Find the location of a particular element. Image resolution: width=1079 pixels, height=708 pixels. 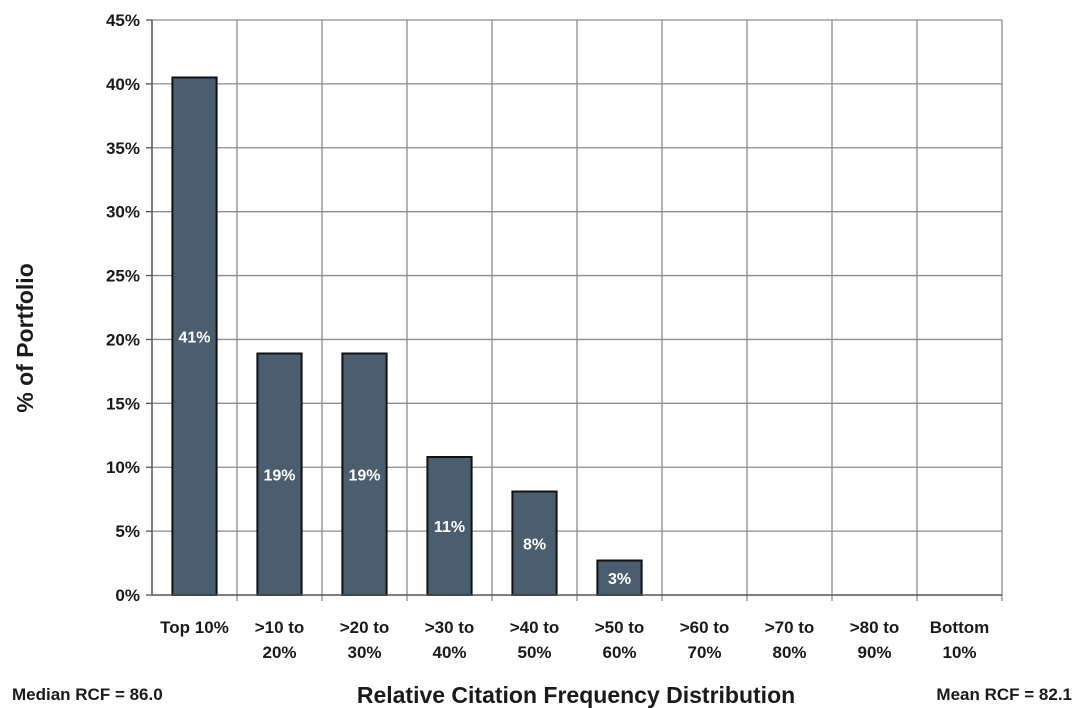

y-tick-label: 0% is located at coordinates (127, 595).